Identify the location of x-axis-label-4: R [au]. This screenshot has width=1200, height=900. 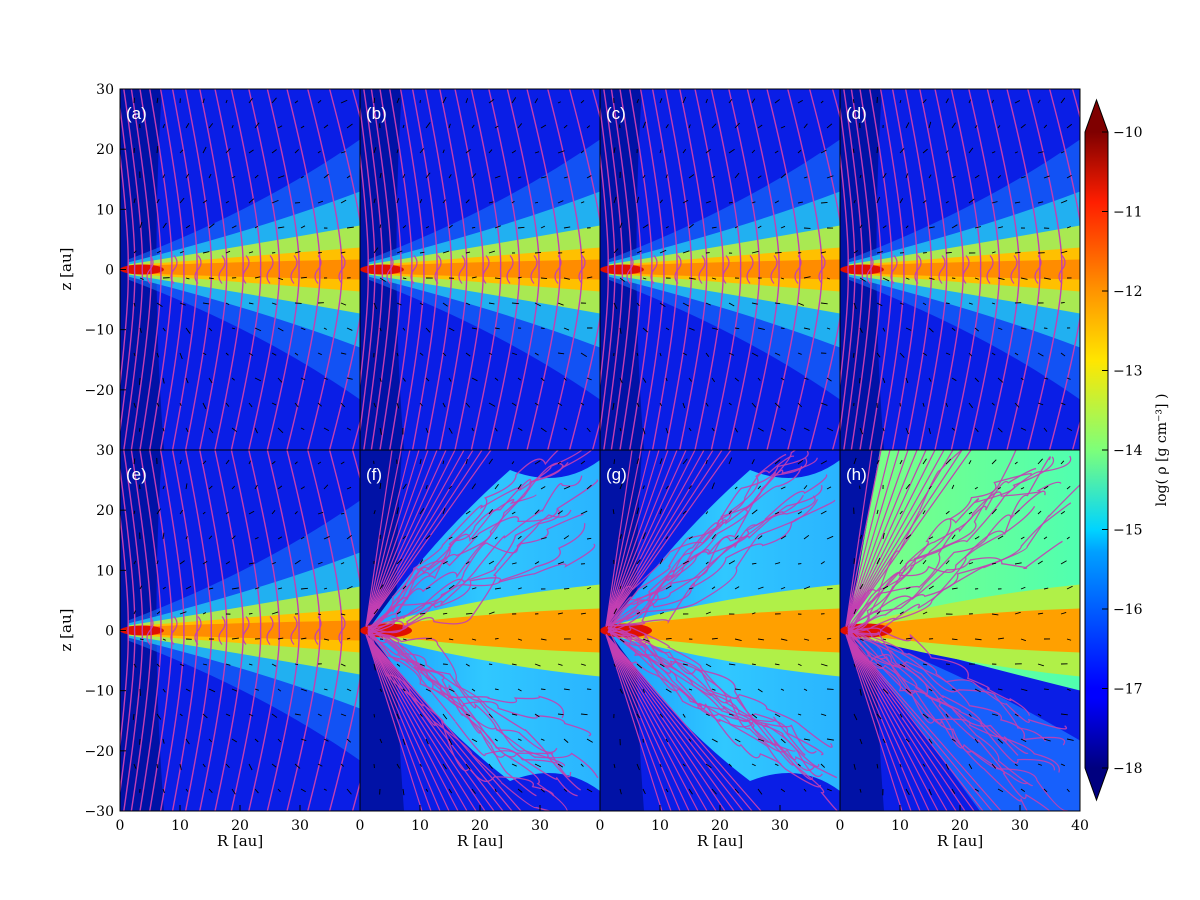
(960, 841).